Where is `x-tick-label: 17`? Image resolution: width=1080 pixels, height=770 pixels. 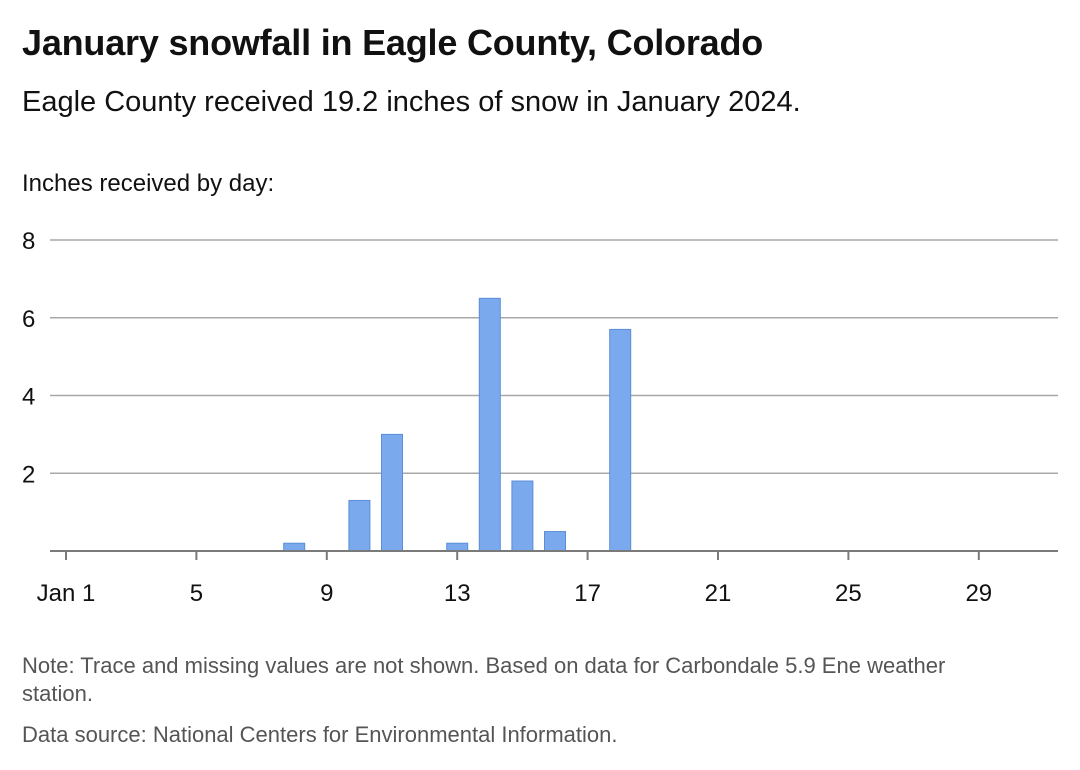
x-tick-label: 17 is located at coordinates (587, 593).